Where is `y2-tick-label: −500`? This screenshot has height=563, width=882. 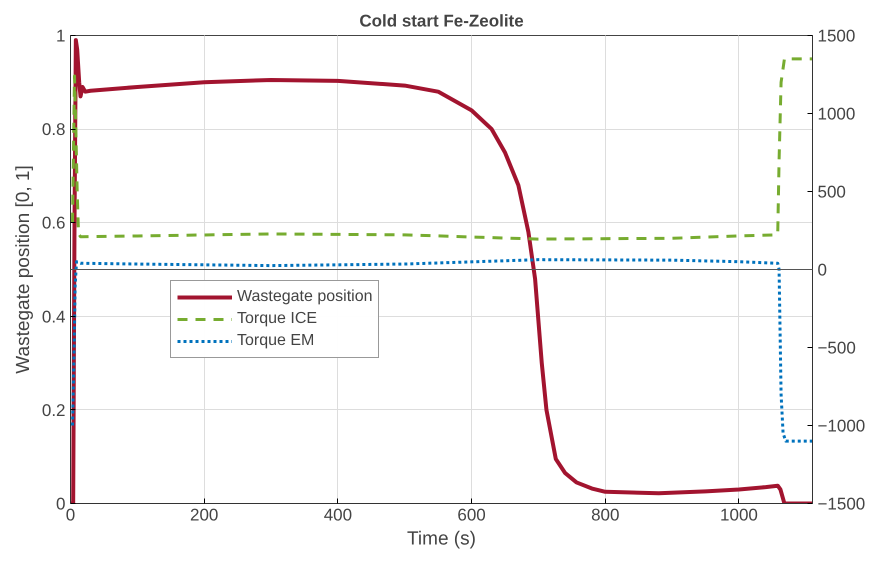
y2-tick-label: −500 is located at coordinates (837, 348).